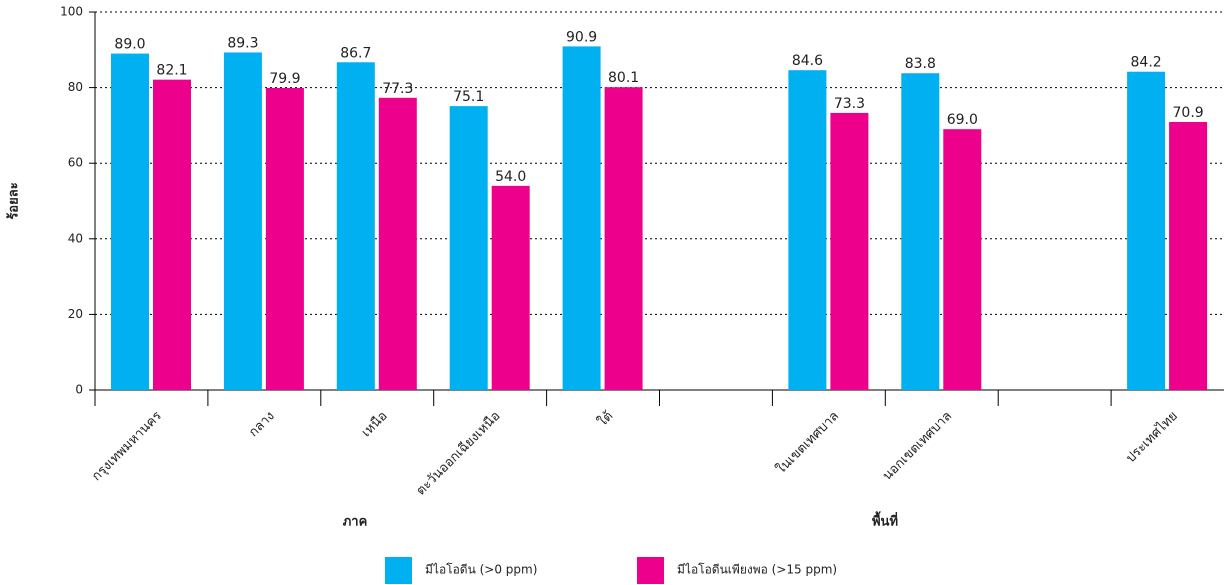 The width and height of the screenshot is (1226, 585). I want to click on y-tick-label: 60, so click(75, 163).